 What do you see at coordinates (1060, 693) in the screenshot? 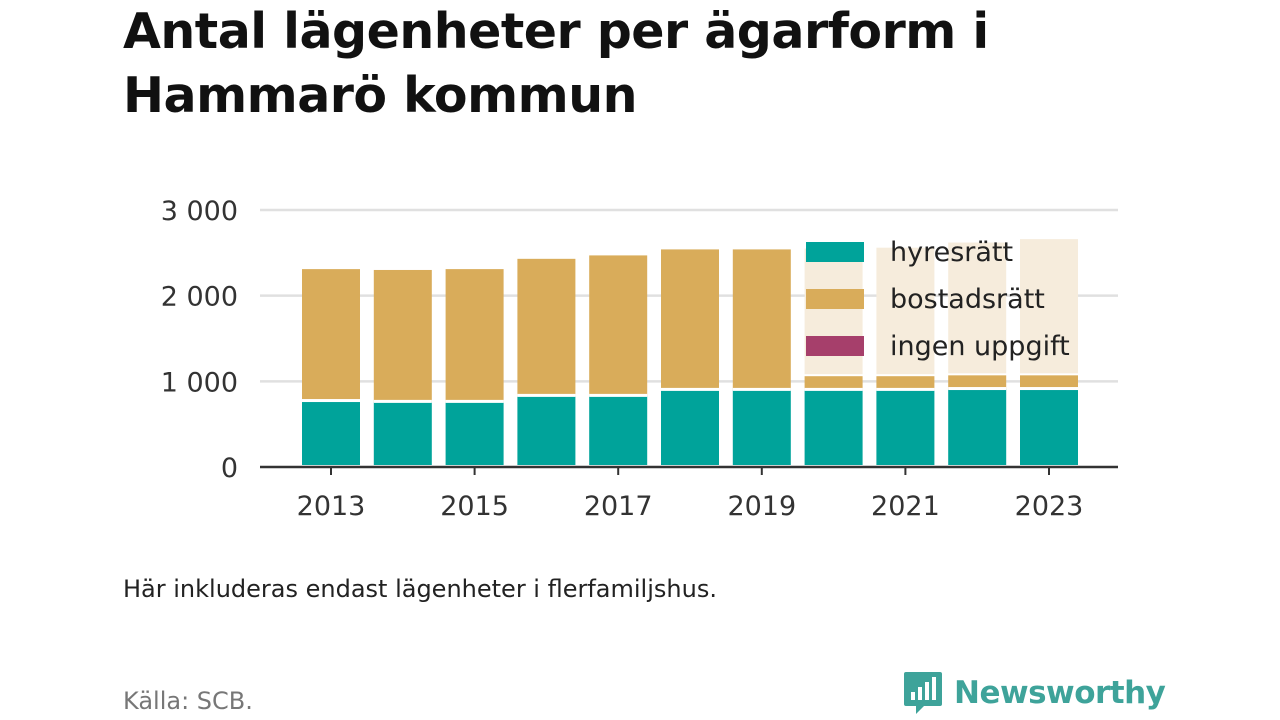
I see `brand-name: Newsworthy` at bounding box center [1060, 693].